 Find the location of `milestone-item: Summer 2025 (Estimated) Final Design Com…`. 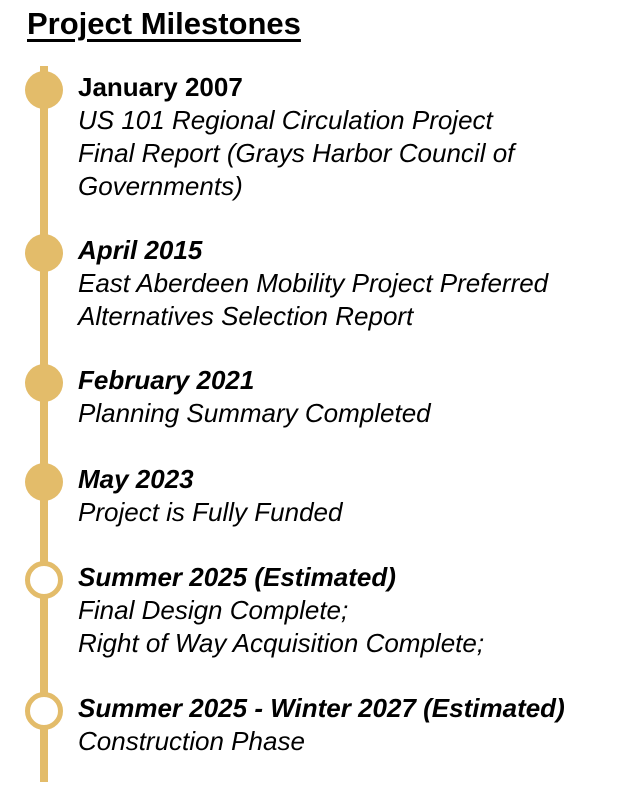

milestone-item: Summer 2025 (Estimated) Final Design Com… is located at coordinates (350, 610).